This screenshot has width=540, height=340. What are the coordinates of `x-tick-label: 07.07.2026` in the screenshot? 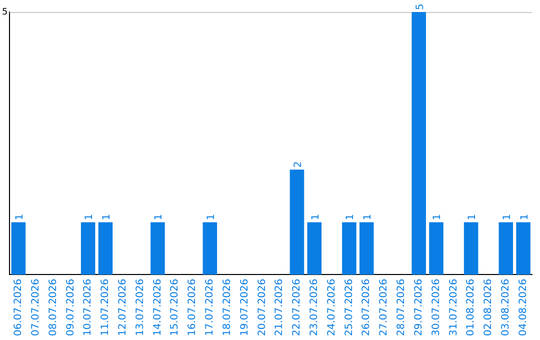 It's located at (36, 307).